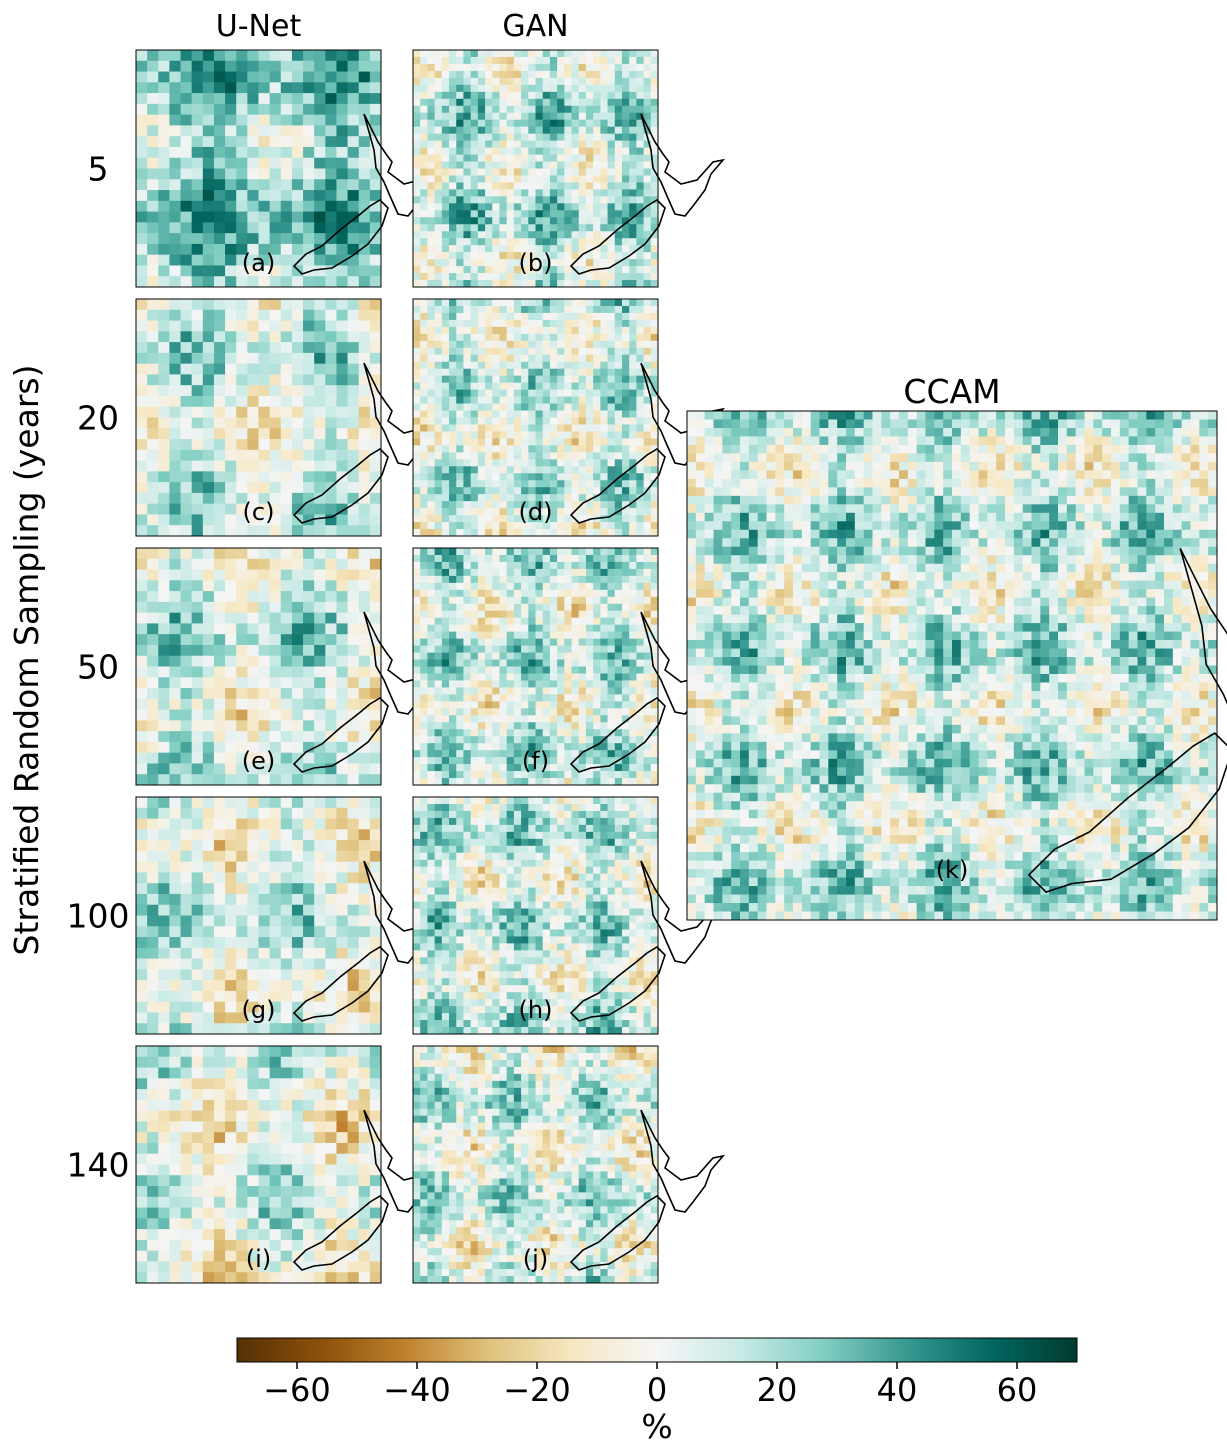  I want to click on heatmap-panel: (h), so click(568, 915).